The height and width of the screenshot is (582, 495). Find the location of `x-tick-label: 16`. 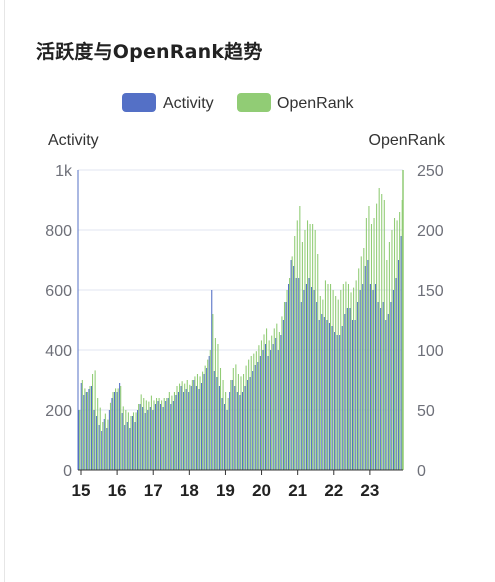

x-tick-label: 16 is located at coordinates (117, 490).